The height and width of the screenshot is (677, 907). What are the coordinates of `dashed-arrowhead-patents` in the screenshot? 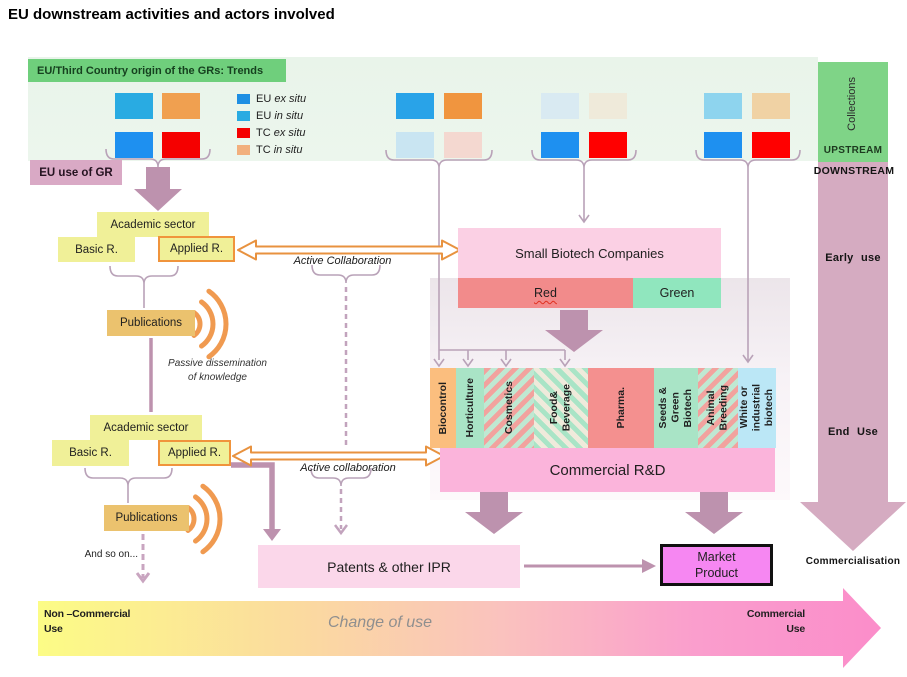 It's located at (341, 530).